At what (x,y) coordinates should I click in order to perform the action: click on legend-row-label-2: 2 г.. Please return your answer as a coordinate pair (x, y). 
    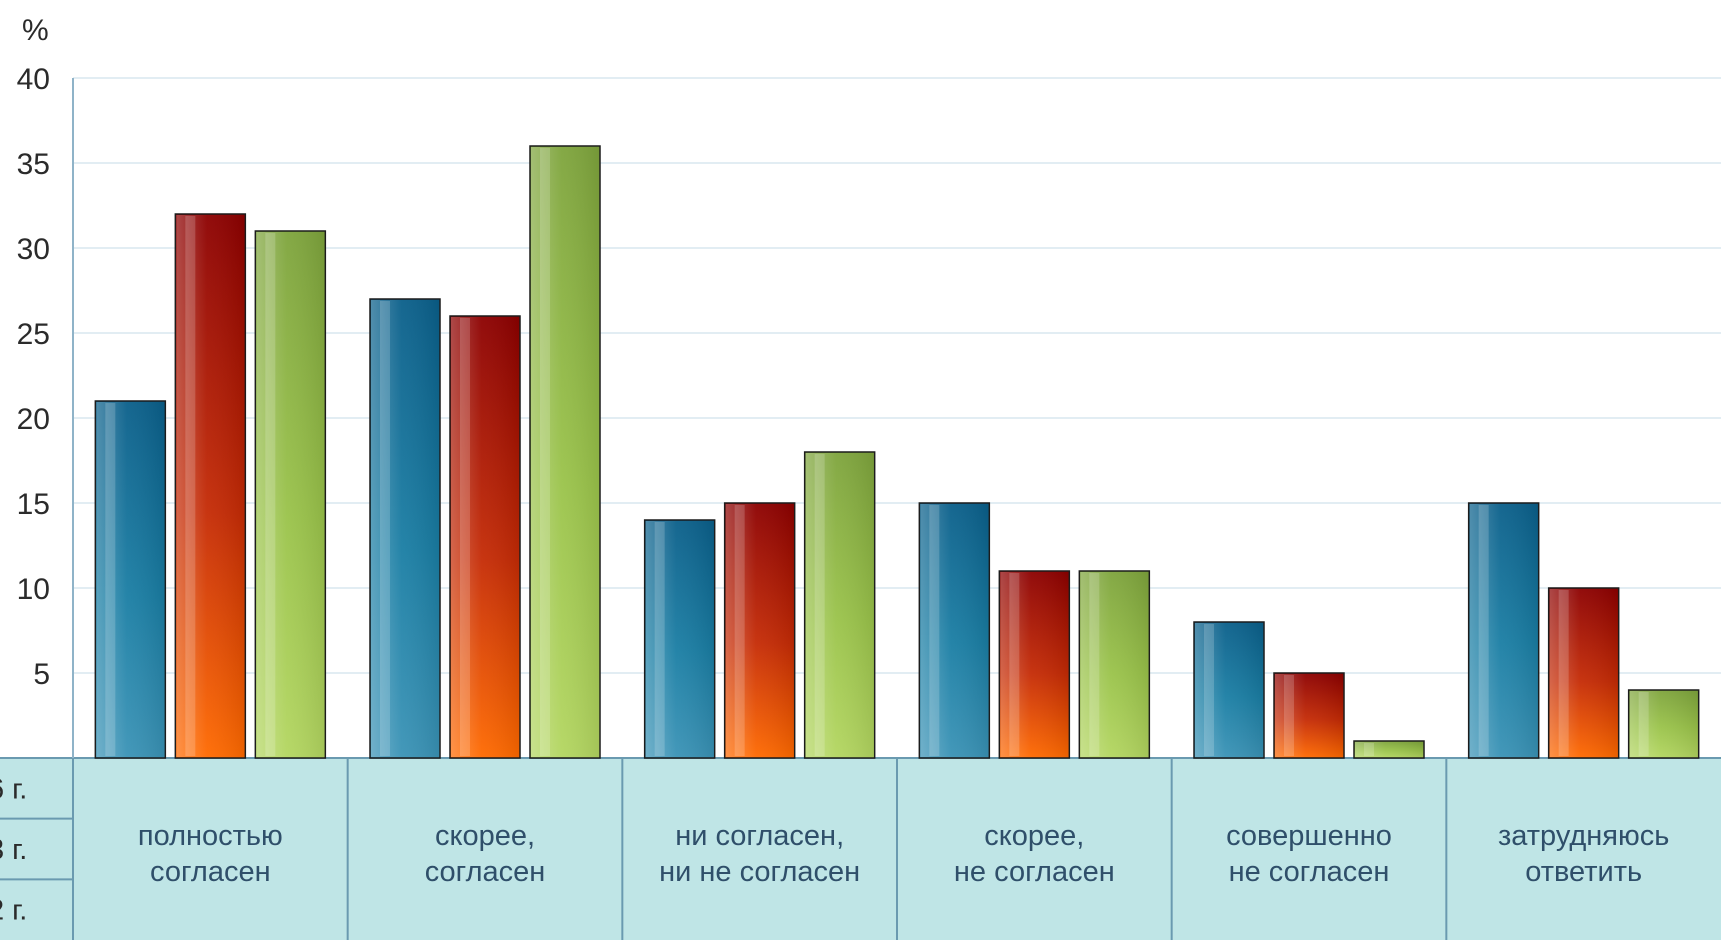
    Looking at the image, I should click on (13, 911).